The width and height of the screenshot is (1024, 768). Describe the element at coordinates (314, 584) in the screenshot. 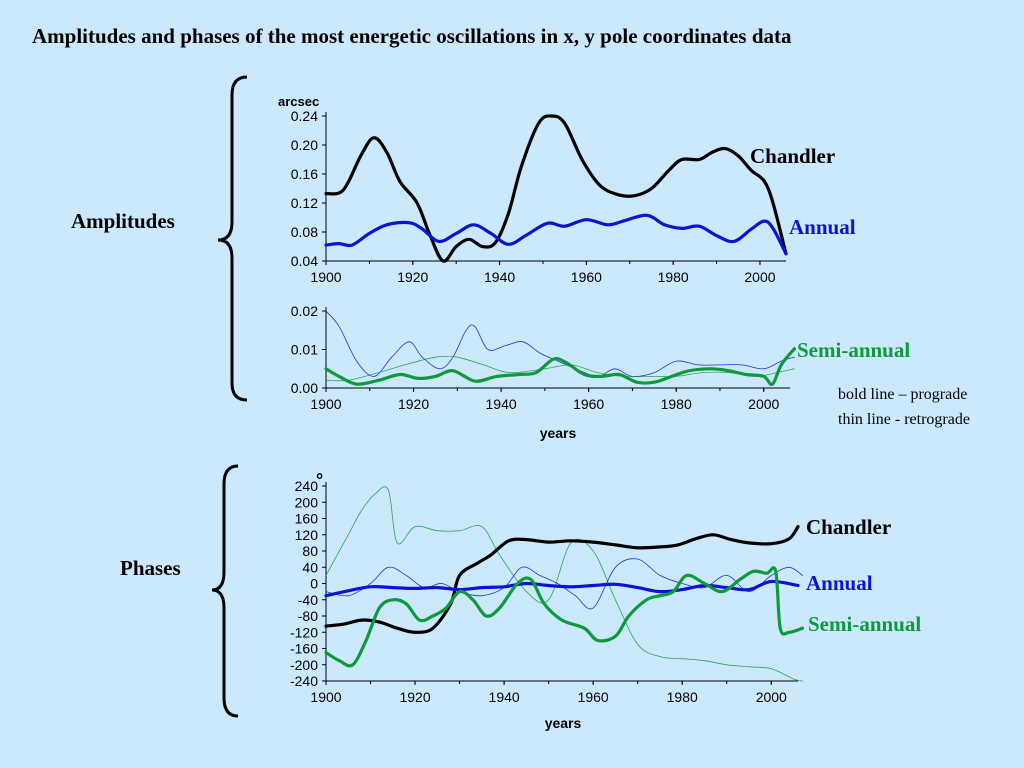

I see `y-tick-label: 0` at that location.